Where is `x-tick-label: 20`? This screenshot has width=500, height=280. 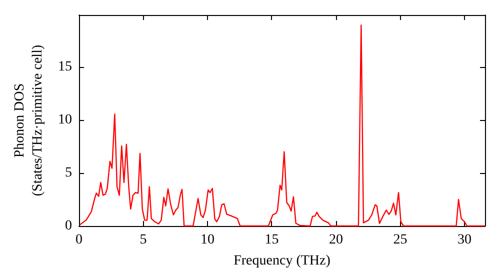 x-tick-label: 20 is located at coordinates (335, 240).